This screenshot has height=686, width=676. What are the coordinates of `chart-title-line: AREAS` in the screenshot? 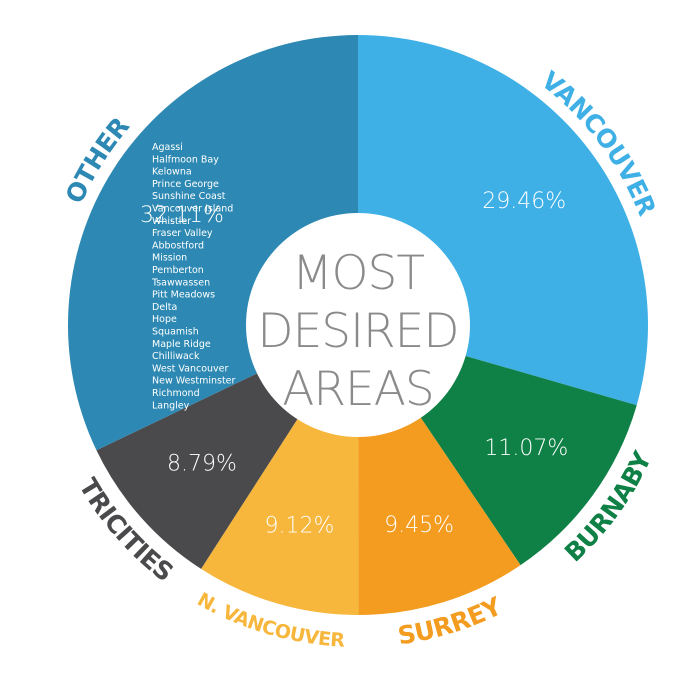 It's located at (358, 389).